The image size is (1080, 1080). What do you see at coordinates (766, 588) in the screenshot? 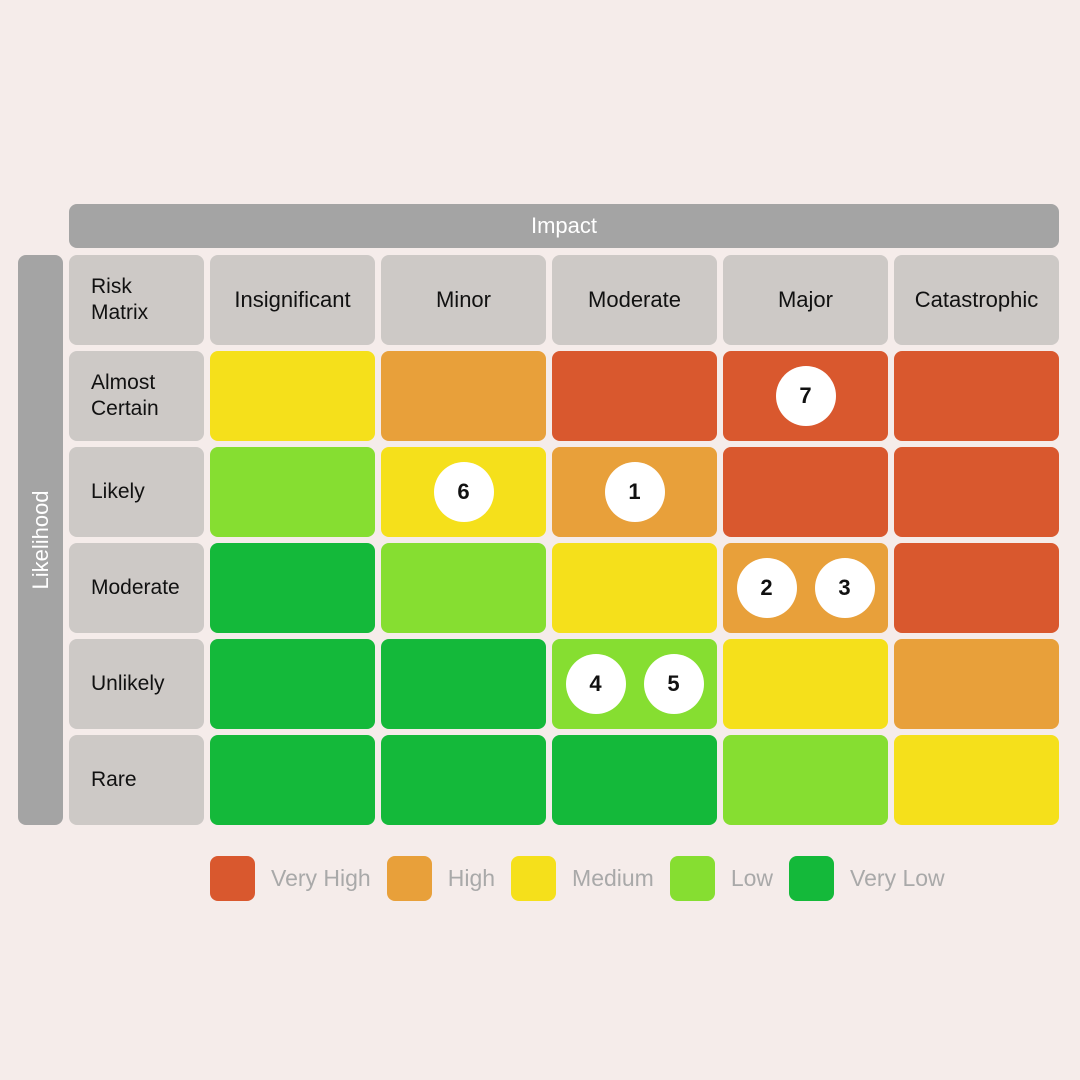
I see `risk-badge: 2` at bounding box center [766, 588].